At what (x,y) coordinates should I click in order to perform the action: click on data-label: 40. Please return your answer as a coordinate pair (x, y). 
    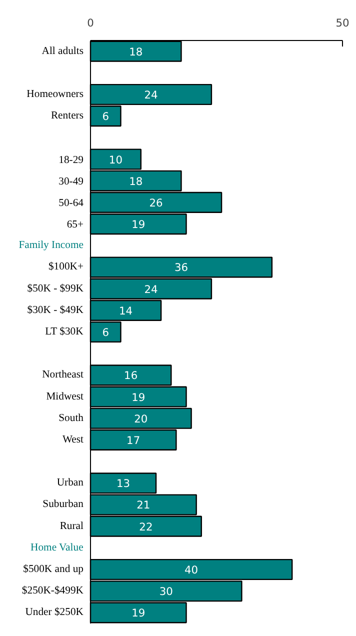
    Looking at the image, I should click on (191, 570).